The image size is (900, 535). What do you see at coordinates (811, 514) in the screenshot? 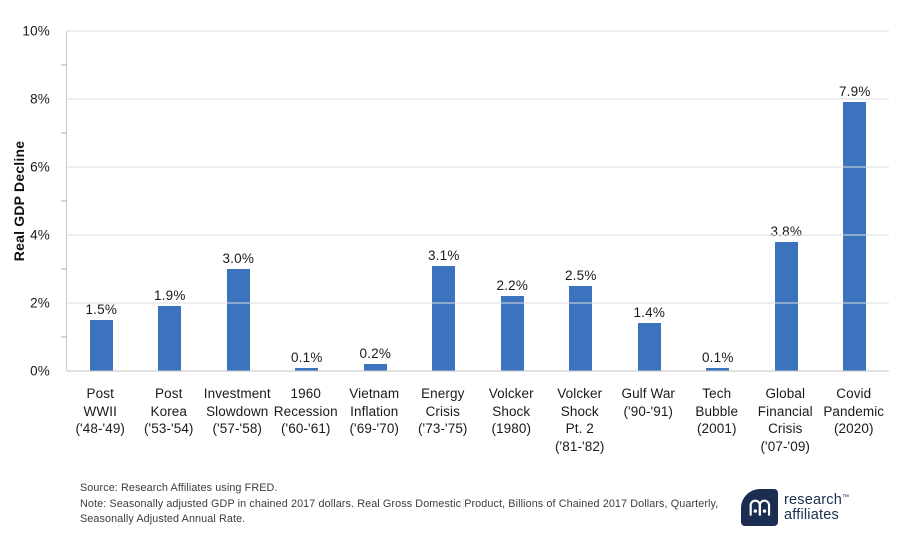
I see `logo-word-affiliates: affiliates` at bounding box center [811, 514].